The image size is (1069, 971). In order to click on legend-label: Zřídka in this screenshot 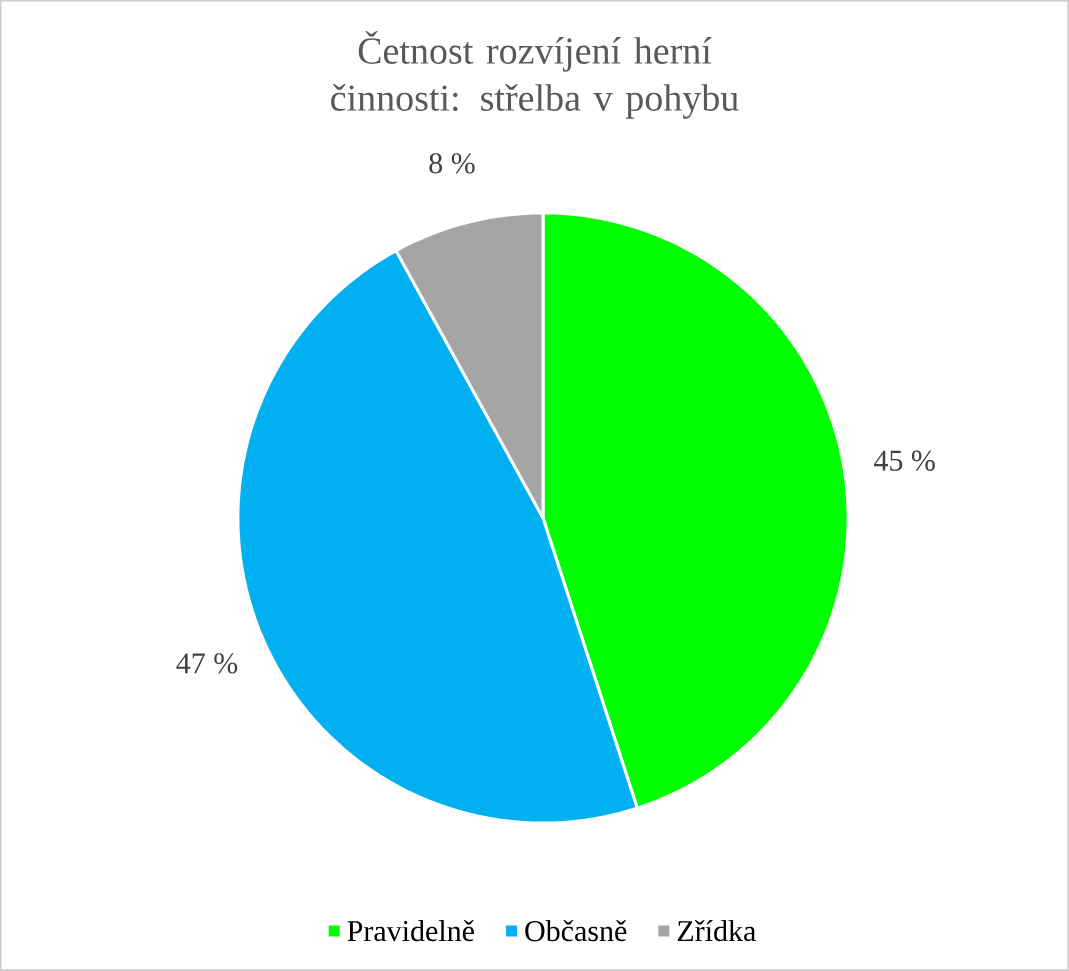, I will do `click(716, 931)`.